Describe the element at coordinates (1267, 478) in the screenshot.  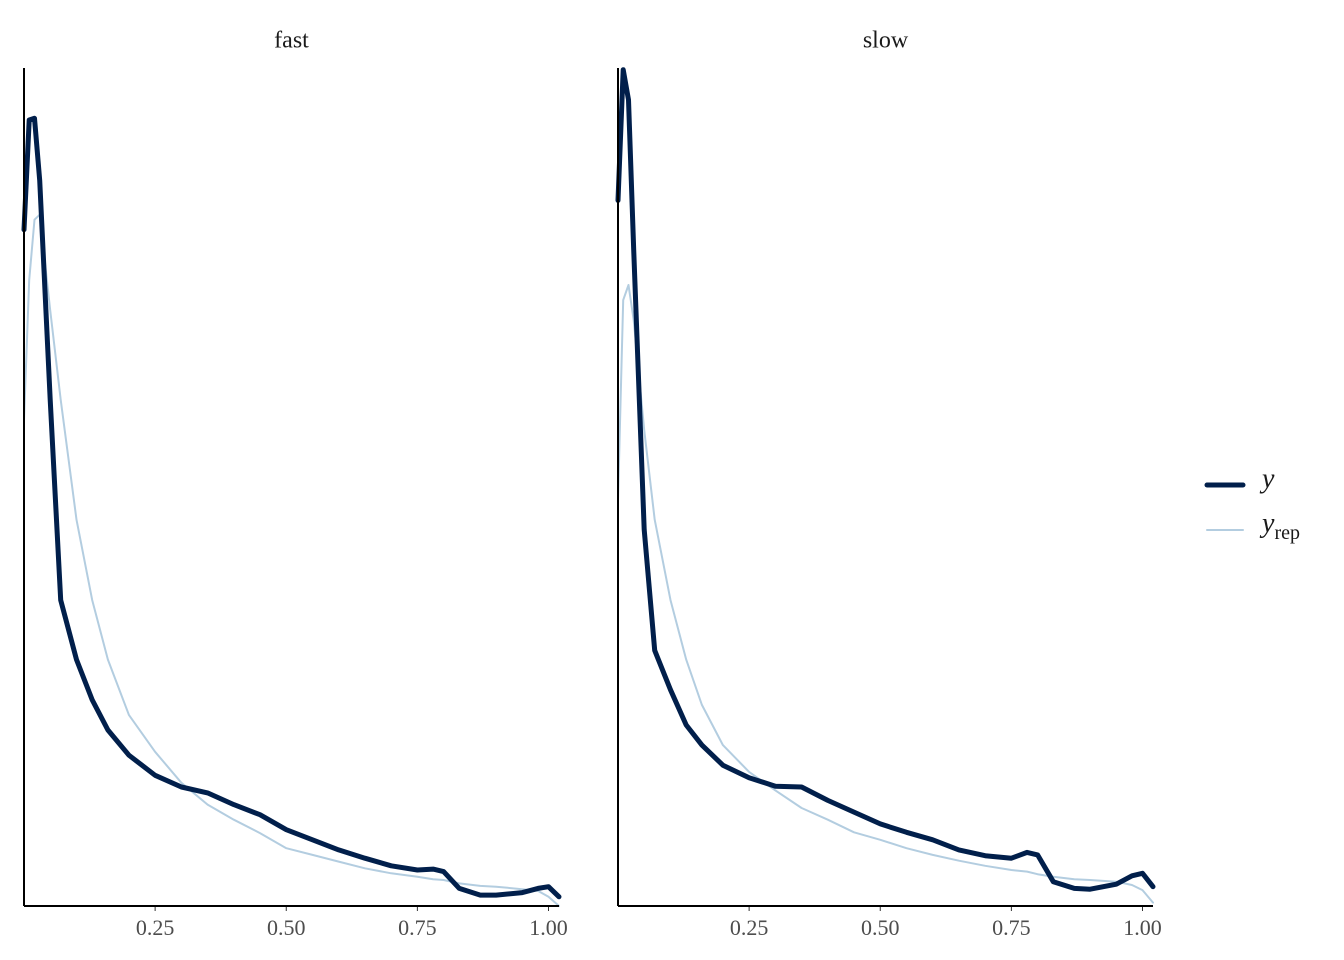
I see `legend-label: y` at that location.